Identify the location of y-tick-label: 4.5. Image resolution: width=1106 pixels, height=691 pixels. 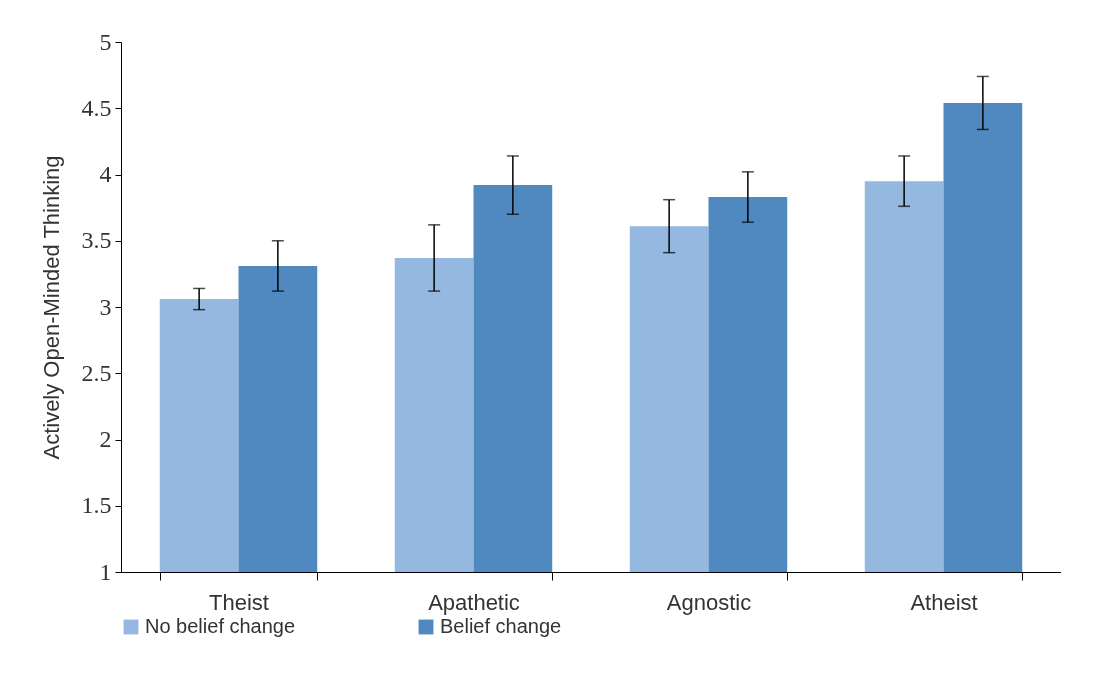
(96, 107).